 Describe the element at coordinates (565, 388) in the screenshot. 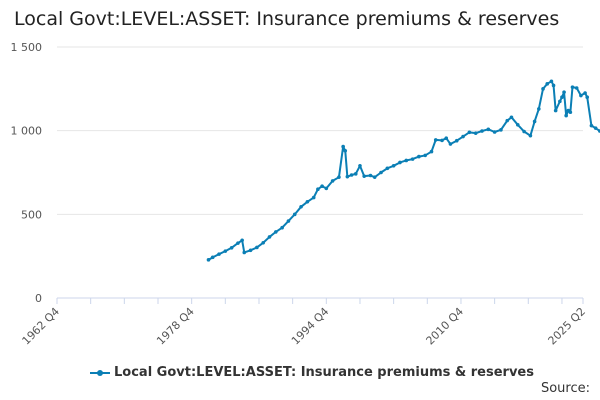

I see `source-label: Source:` at that location.